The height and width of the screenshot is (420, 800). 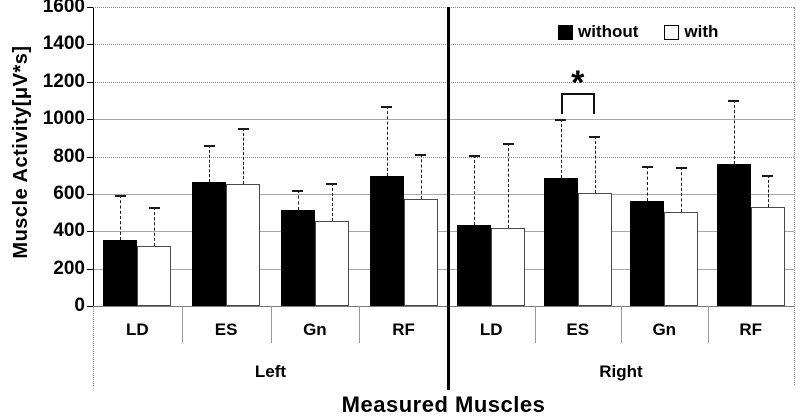 What do you see at coordinates (448, 198) in the screenshot?
I see `left-right-divider` at bounding box center [448, 198].